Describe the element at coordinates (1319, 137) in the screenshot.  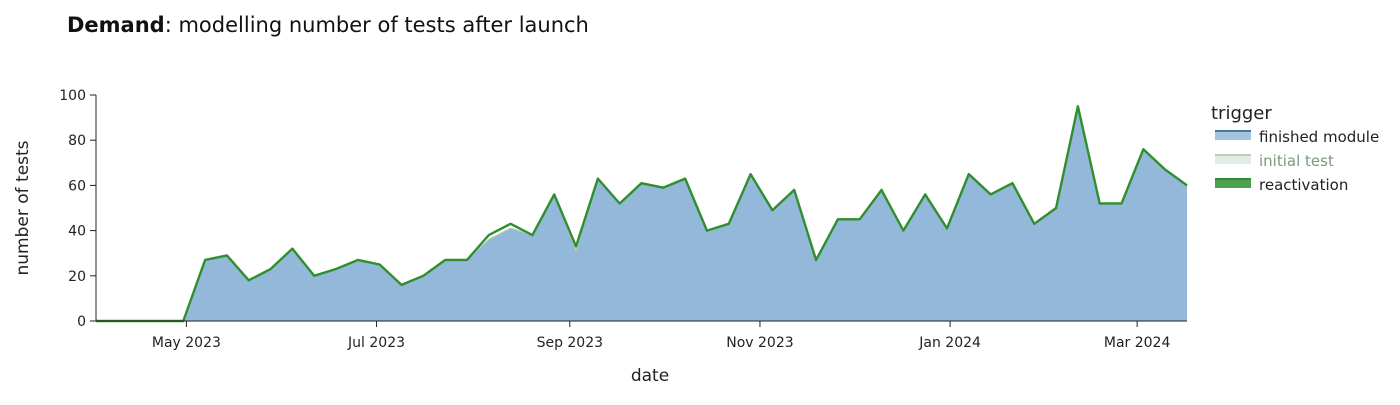
I see `legend-label: finished module` at that location.